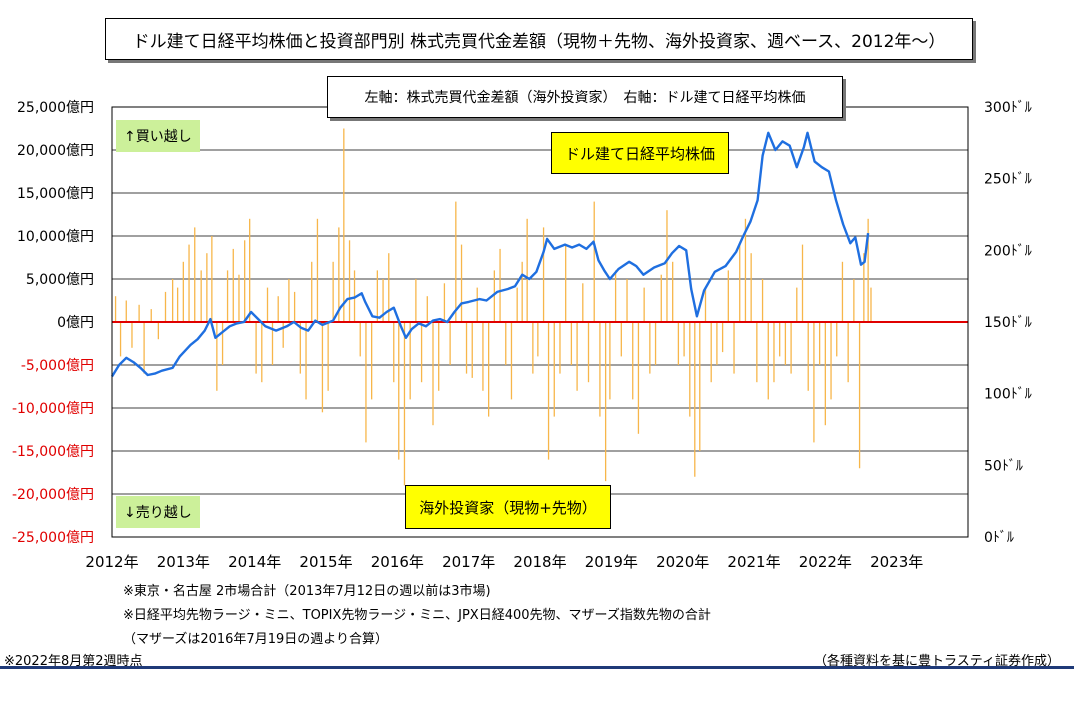 This screenshot has height=707, width=1074. I want to click on right-tick-label: 100ﾄﾞﾙ, so click(1008, 395).